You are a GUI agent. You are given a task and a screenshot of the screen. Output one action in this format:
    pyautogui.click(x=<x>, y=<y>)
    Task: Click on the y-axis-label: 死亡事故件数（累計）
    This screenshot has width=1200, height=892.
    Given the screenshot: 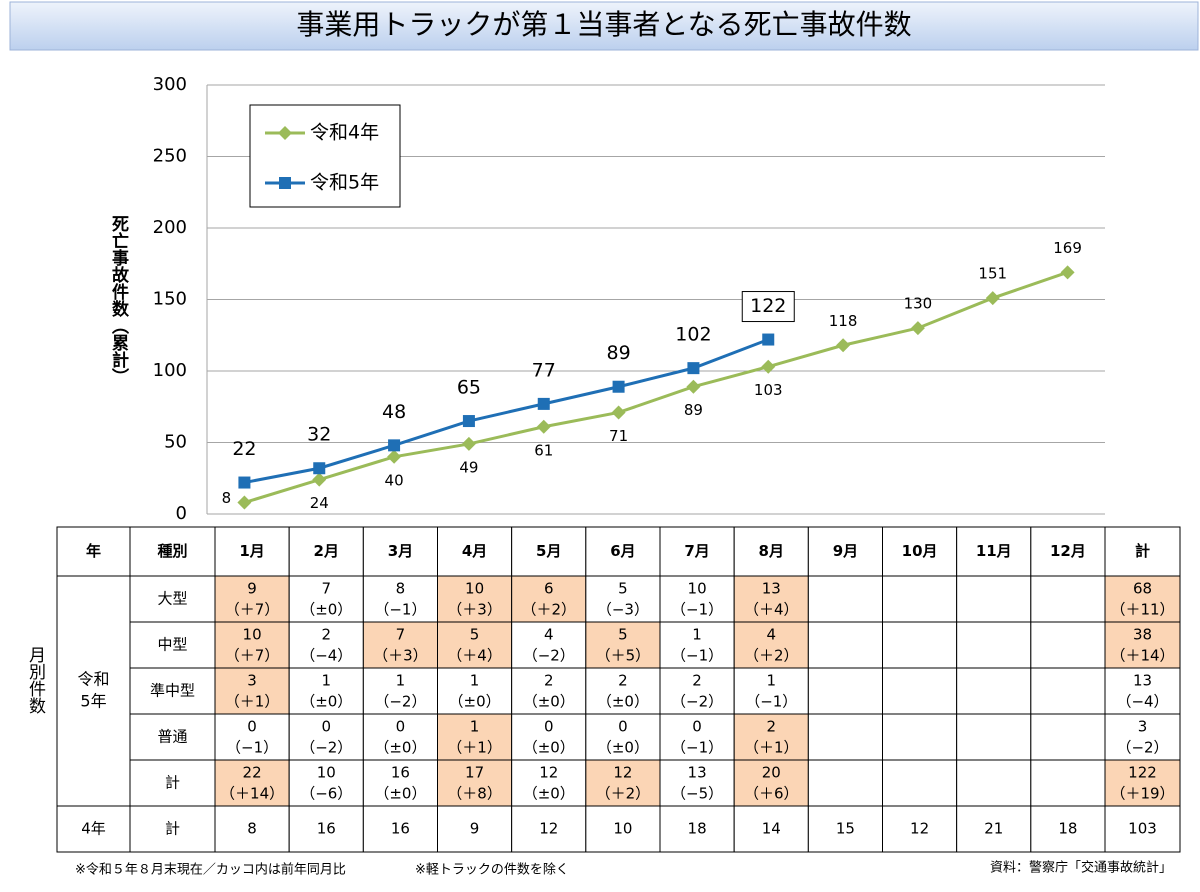 What is the action you would take?
    pyautogui.click(x=118, y=300)
    